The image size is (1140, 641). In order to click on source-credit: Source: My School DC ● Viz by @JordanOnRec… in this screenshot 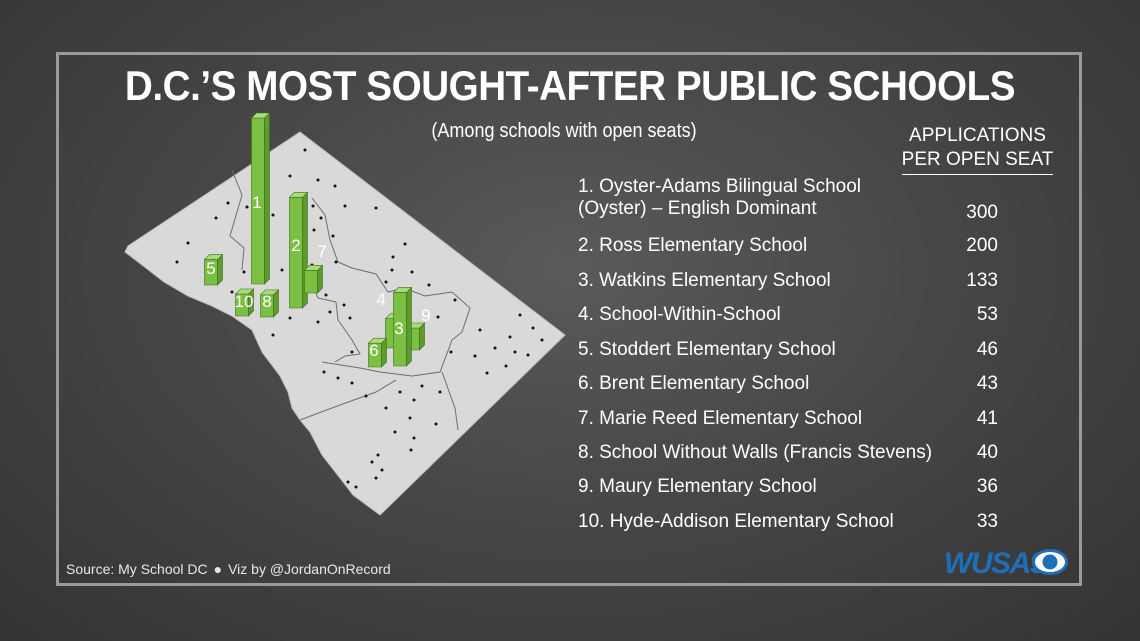, I will do `click(228, 569)`.